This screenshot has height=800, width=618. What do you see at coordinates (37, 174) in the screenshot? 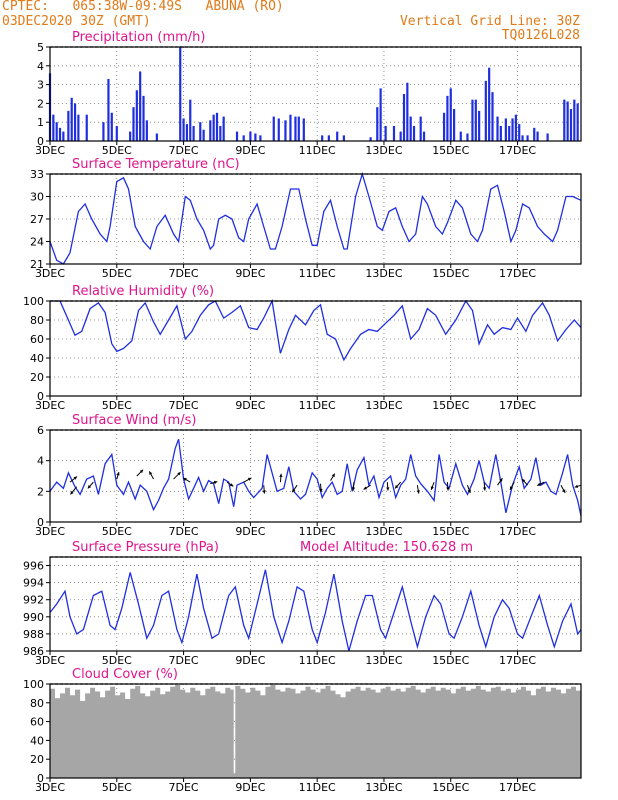
I see `y-tick-label: 33` at bounding box center [37, 174].